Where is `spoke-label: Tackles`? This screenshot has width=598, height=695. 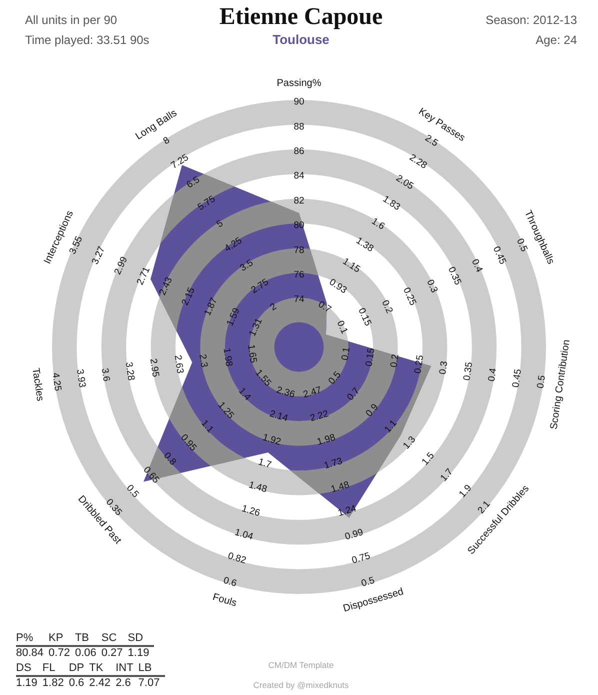 spoke-label: Tackles is located at coordinates (38, 384).